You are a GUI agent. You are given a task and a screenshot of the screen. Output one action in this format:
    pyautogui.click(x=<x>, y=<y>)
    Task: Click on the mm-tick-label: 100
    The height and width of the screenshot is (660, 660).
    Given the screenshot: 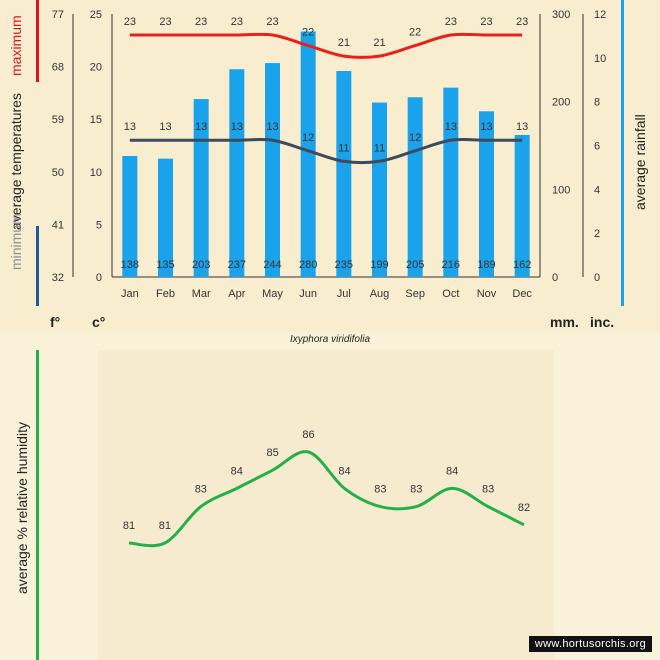 What is the action you would take?
    pyautogui.click(x=561, y=190)
    